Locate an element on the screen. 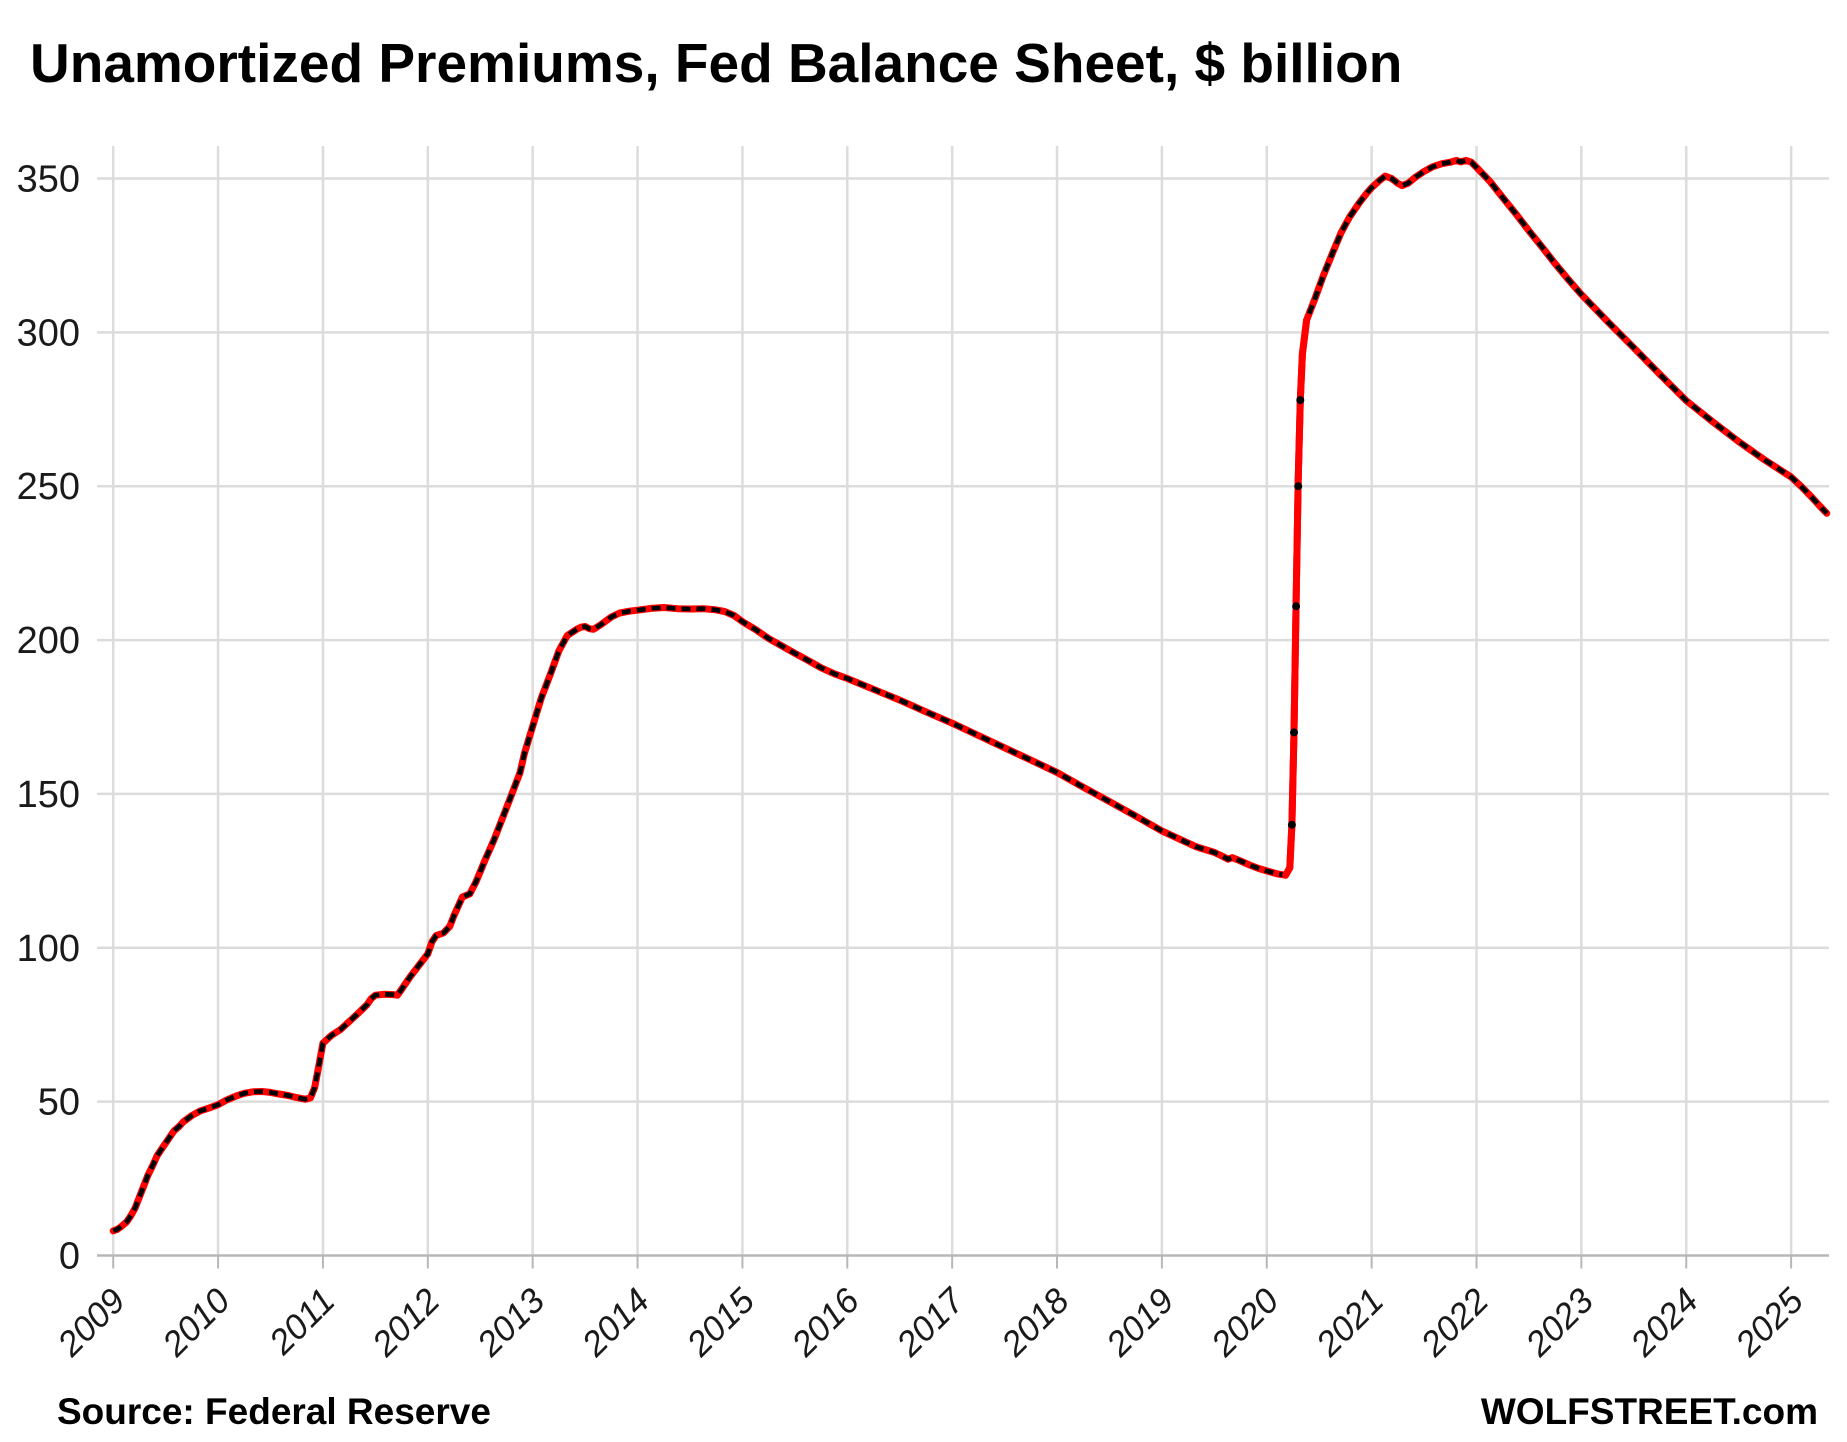 The image size is (1847, 1442). x-tick-label: 2018 is located at coordinates (1035, 1323).